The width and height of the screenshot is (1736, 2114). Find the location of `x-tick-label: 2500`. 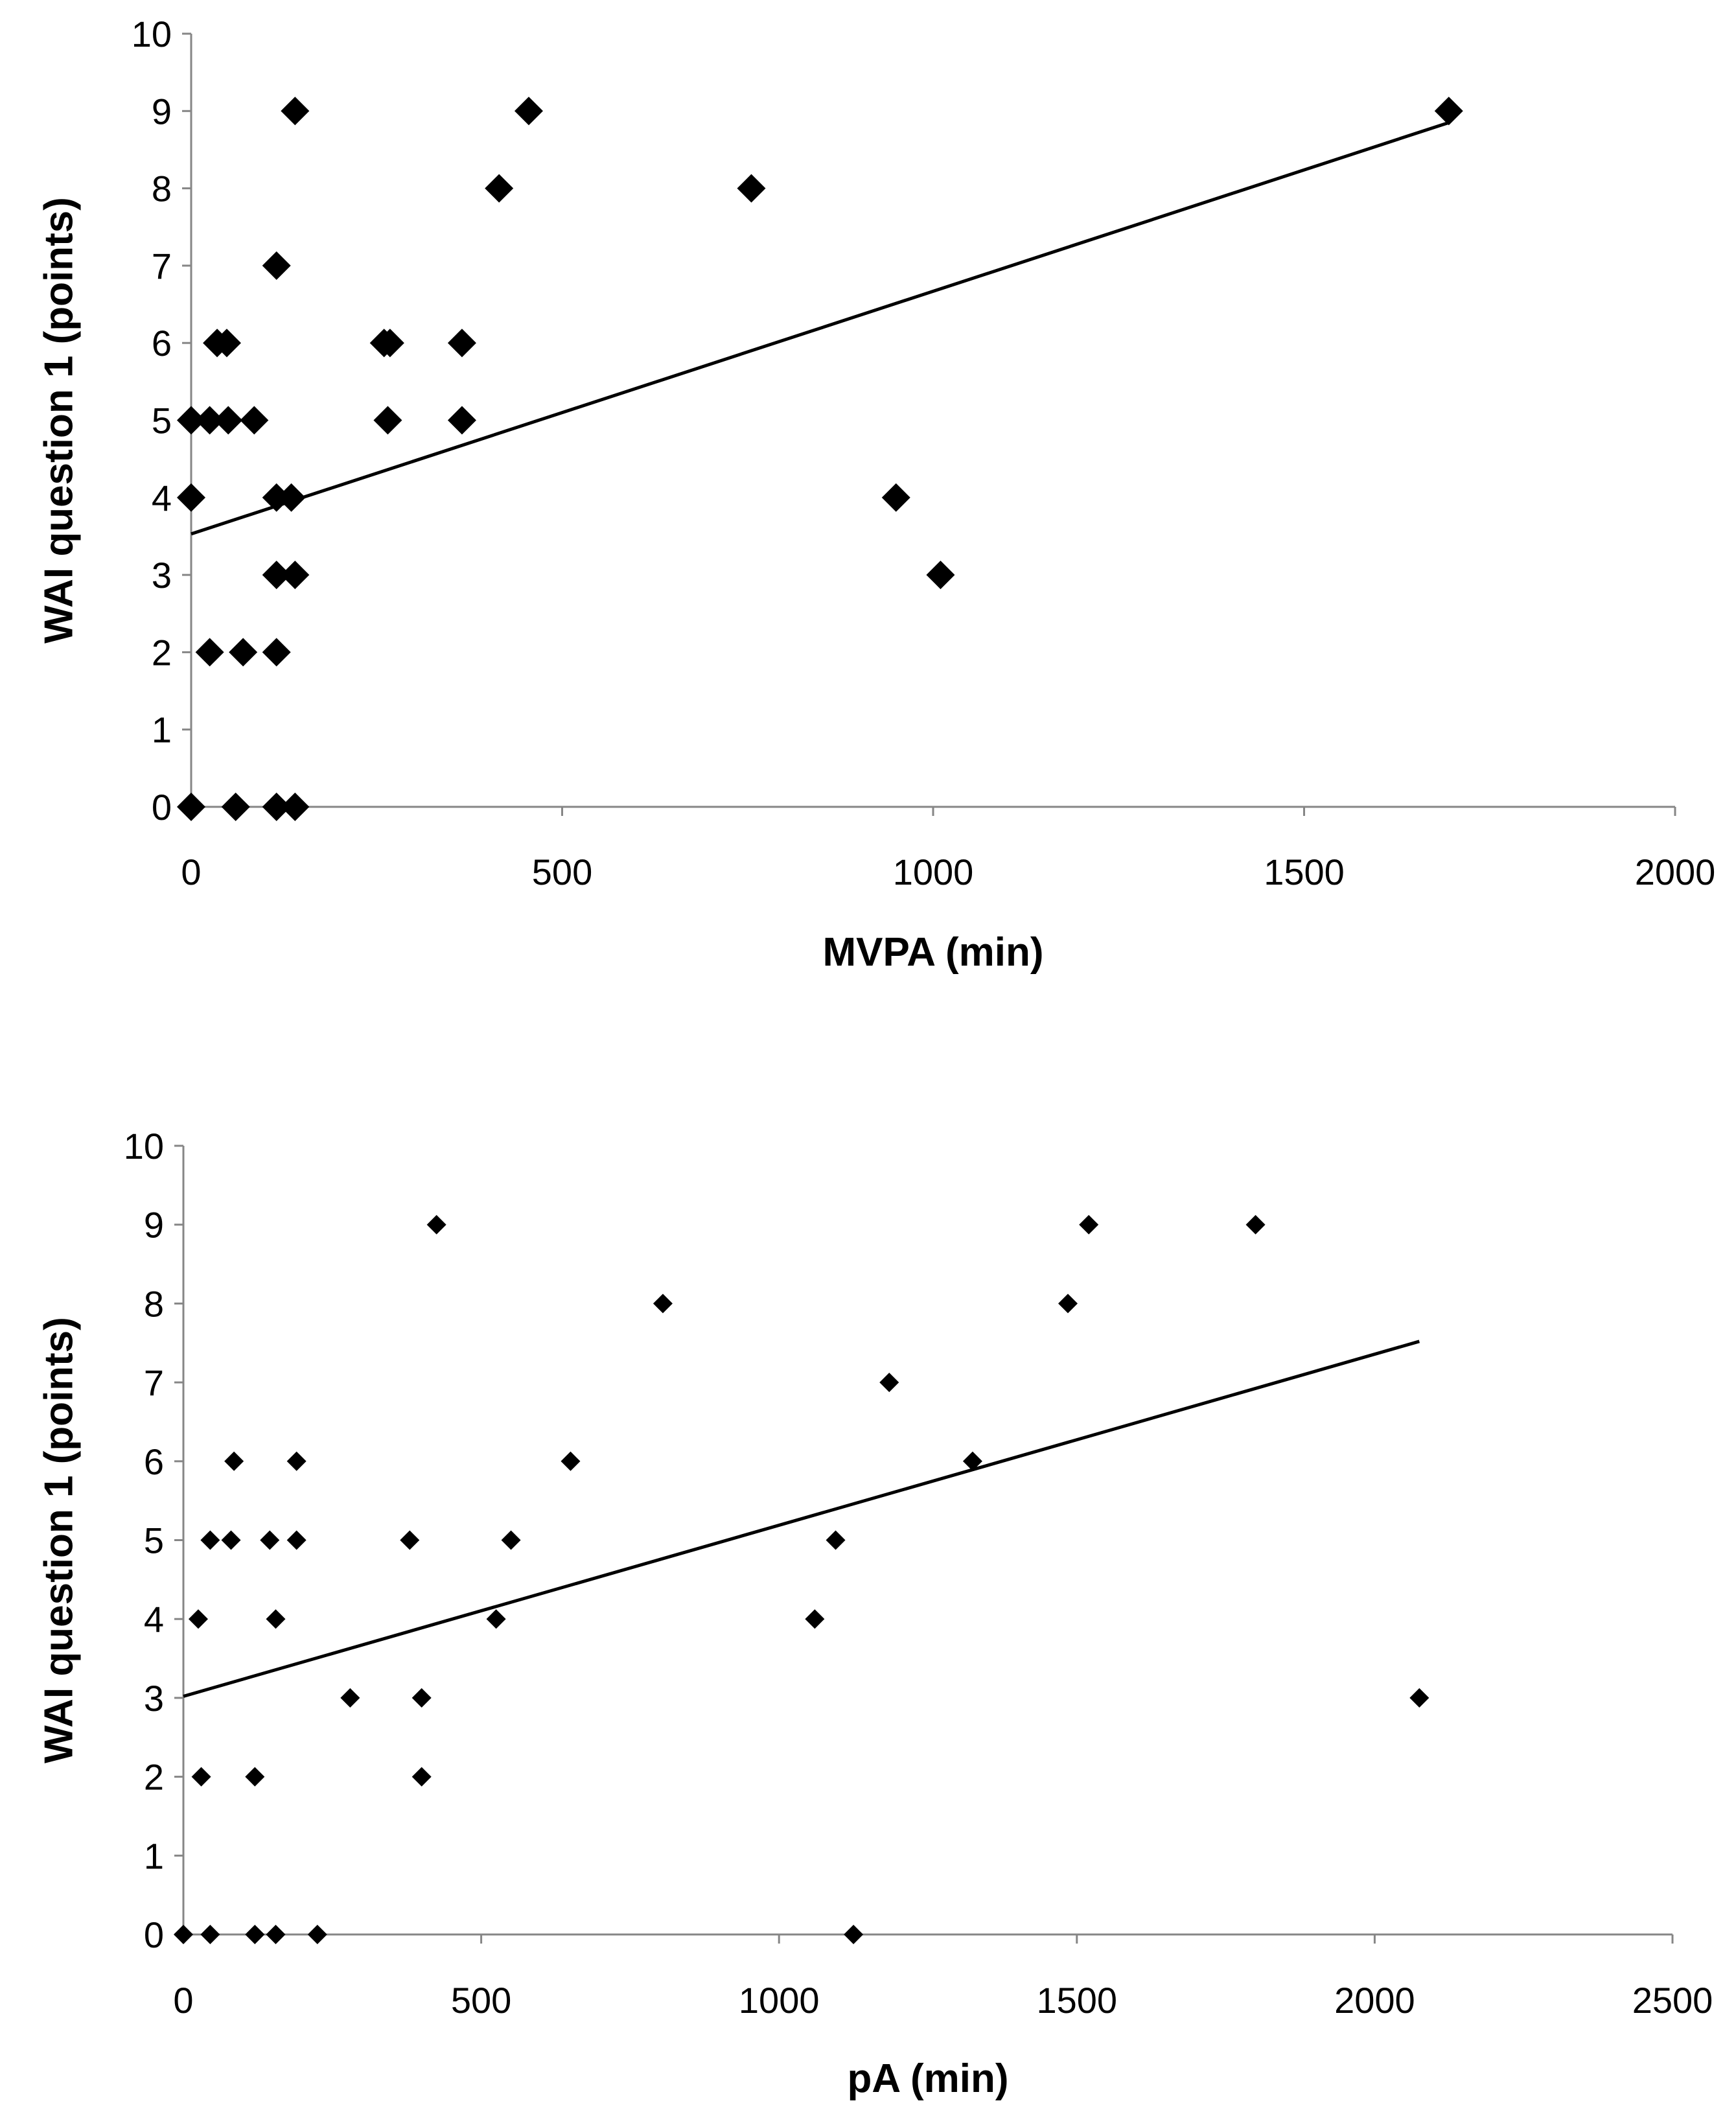

x-tick-label: 2500 is located at coordinates (1672, 2000).